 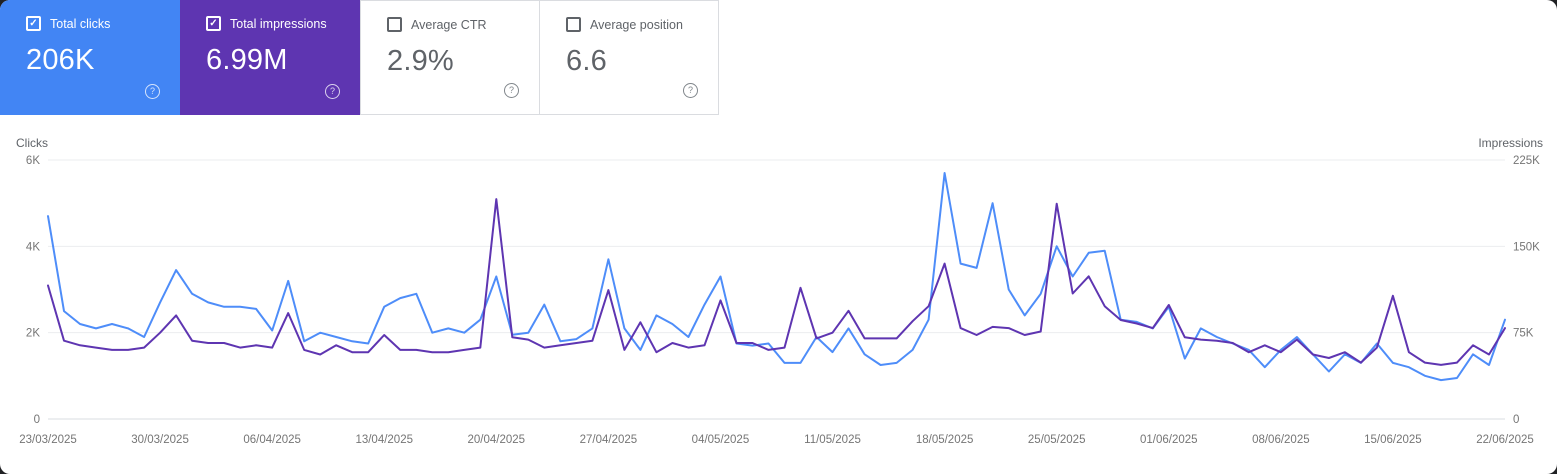 I want to click on left-axis-title: Clicks, so click(x=32, y=143).